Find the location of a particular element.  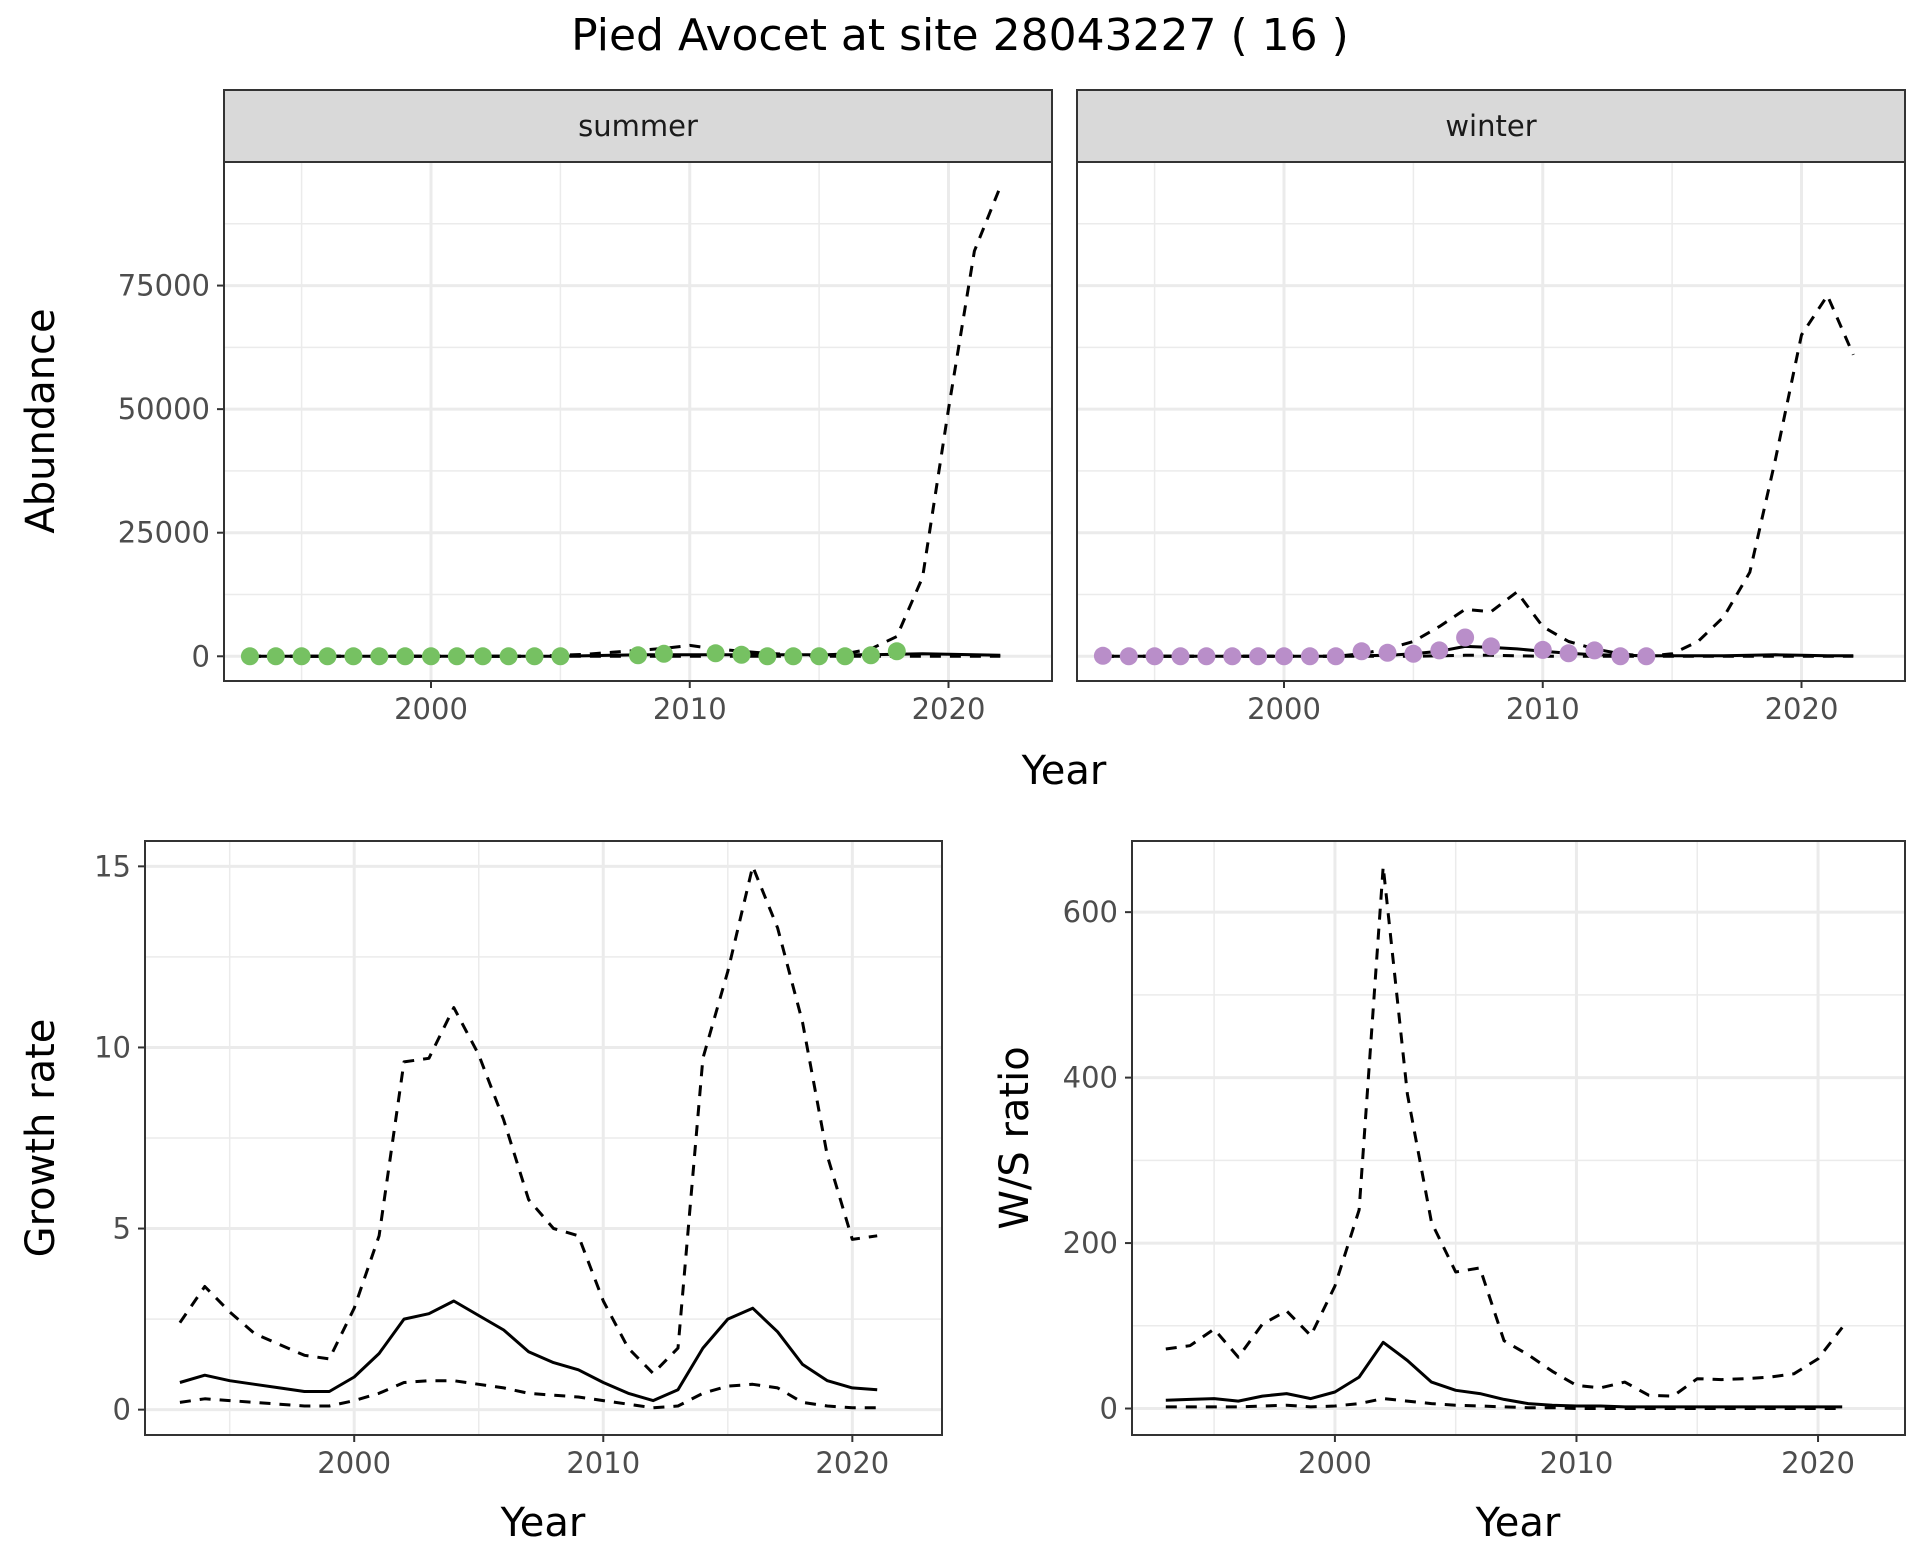

abundance-summer-x-axis: 2000 2010 2020 is located at coordinates (689, 703).